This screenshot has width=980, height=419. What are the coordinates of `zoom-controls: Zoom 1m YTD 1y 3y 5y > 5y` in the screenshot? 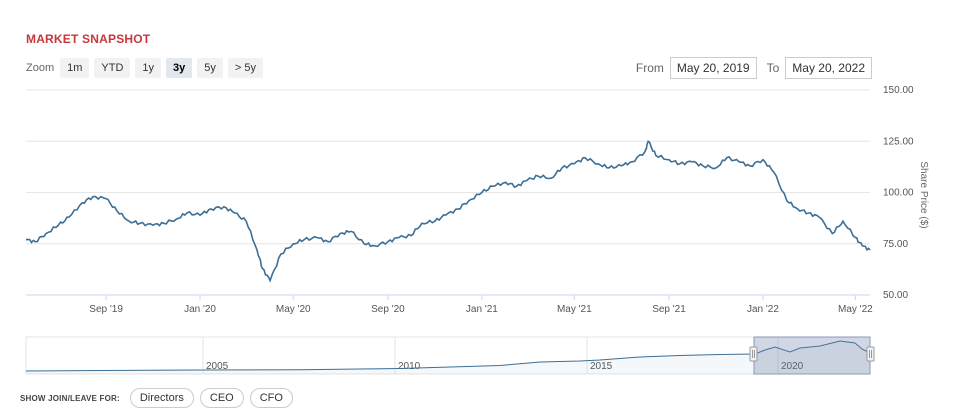 It's located at (147, 68).